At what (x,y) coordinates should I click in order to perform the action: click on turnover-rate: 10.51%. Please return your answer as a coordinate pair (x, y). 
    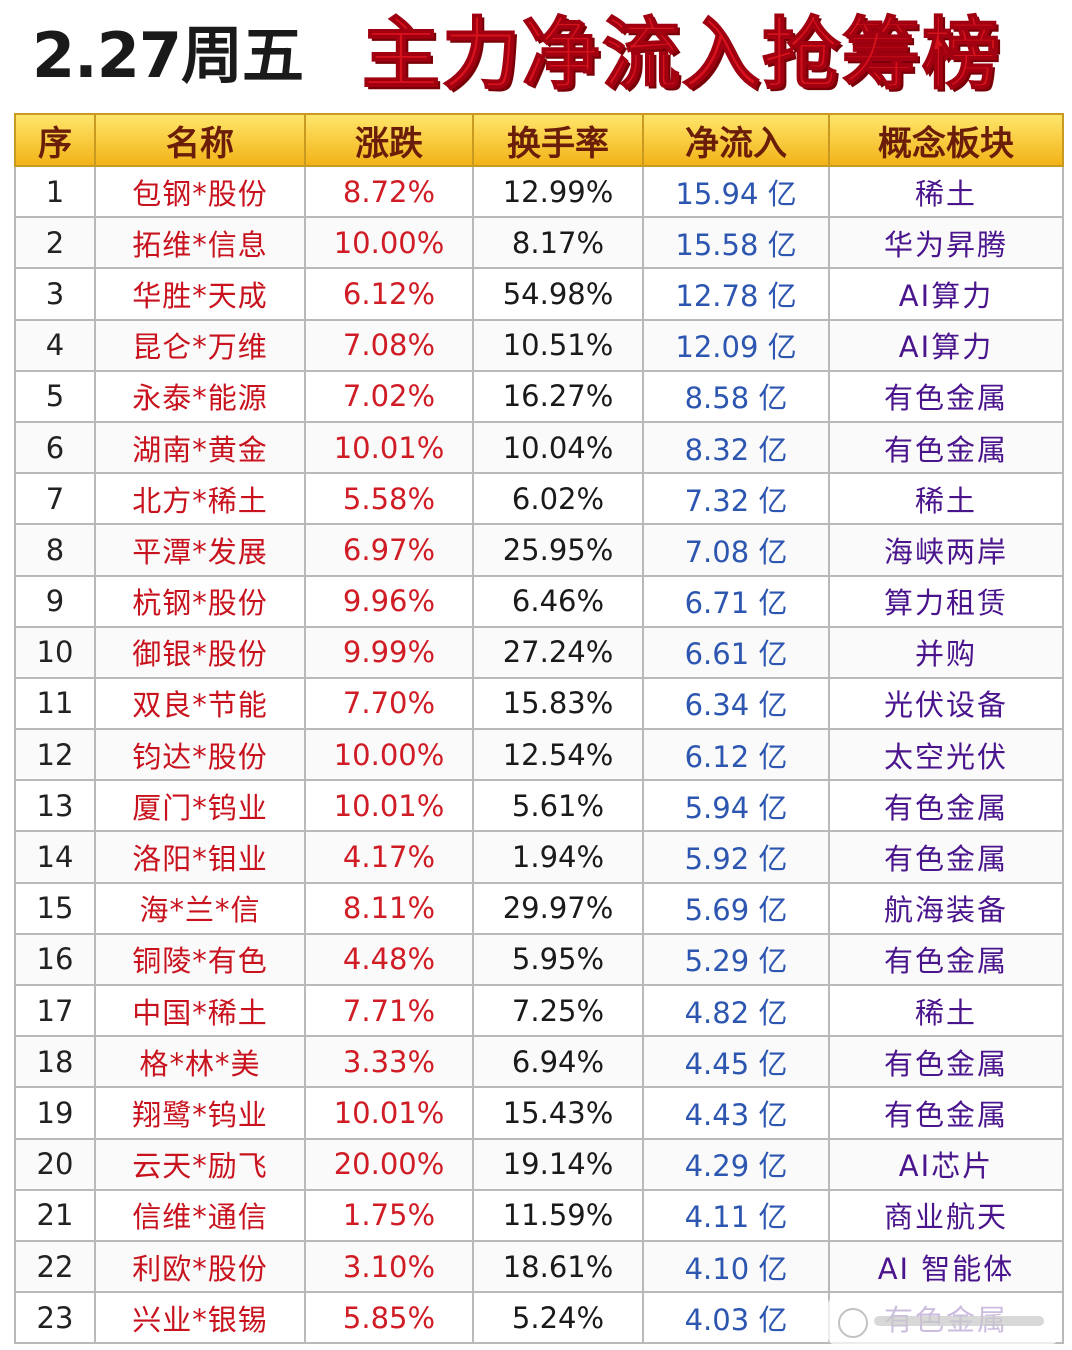
    Looking at the image, I should click on (558, 345).